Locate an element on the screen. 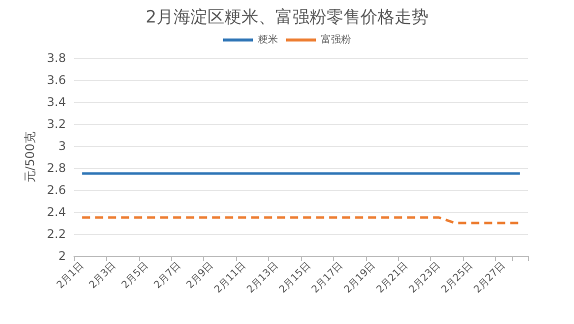 The height and width of the screenshot is (324, 574). x-tick-label: 2月1日 is located at coordinates (70, 276).